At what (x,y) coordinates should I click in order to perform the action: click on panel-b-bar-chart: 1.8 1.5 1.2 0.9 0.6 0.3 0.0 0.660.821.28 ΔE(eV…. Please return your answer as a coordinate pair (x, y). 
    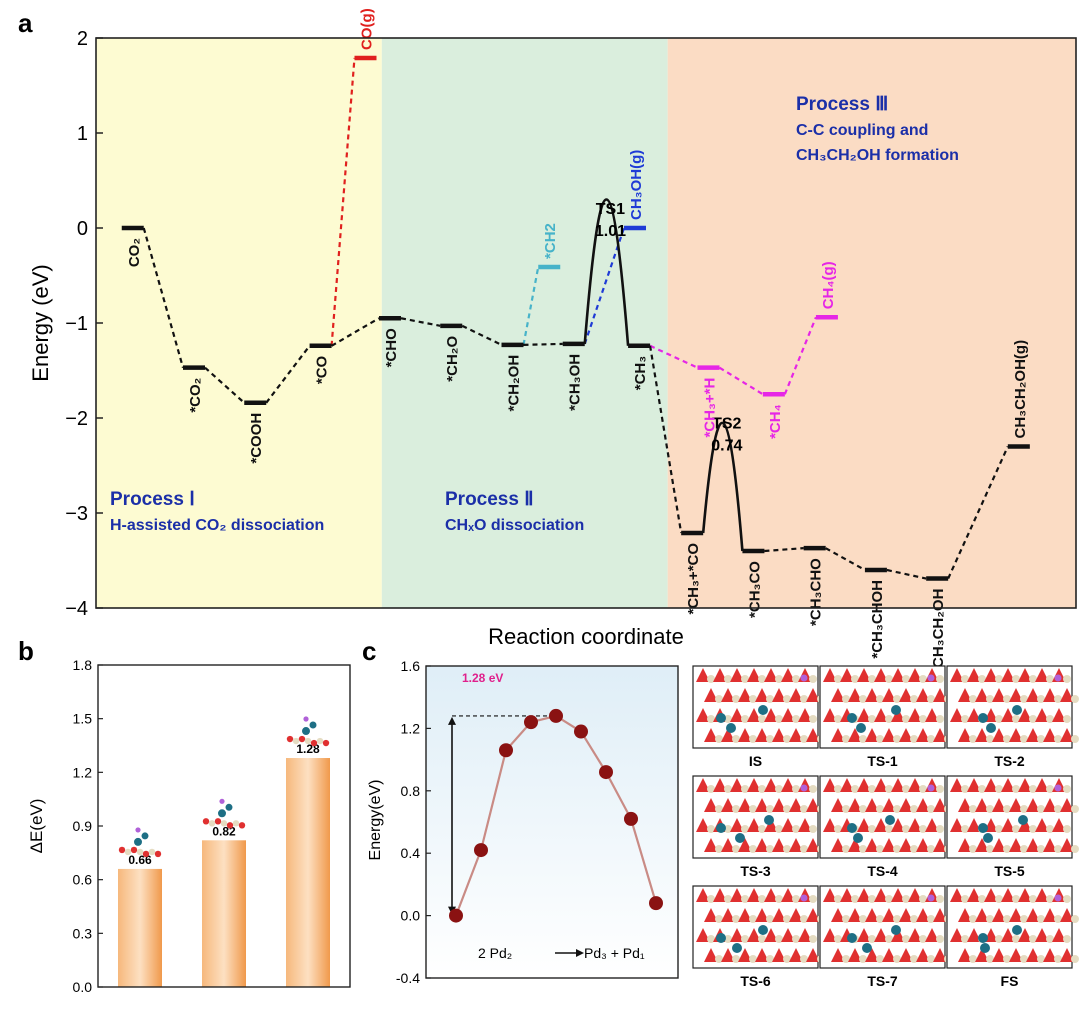
    Looking at the image, I should click on (189, 826).